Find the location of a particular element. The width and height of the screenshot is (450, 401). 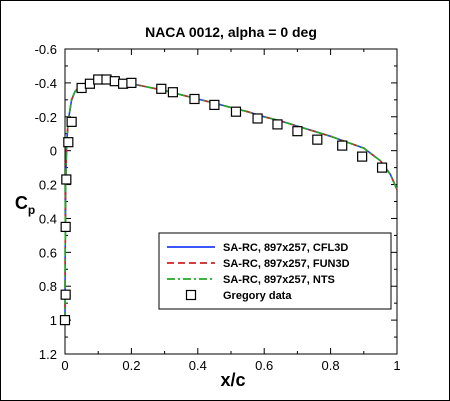

y-tick-label: 0.8 is located at coordinates (48, 286).